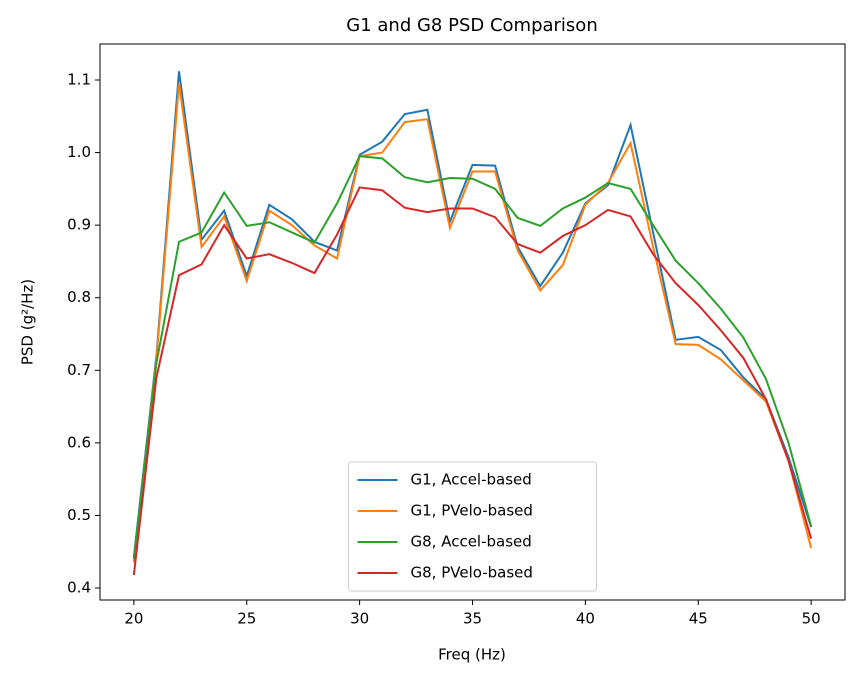 The image size is (859, 682). Describe the element at coordinates (472, 573) in the screenshot. I see `legend-label: G8, PVelo-based` at that location.